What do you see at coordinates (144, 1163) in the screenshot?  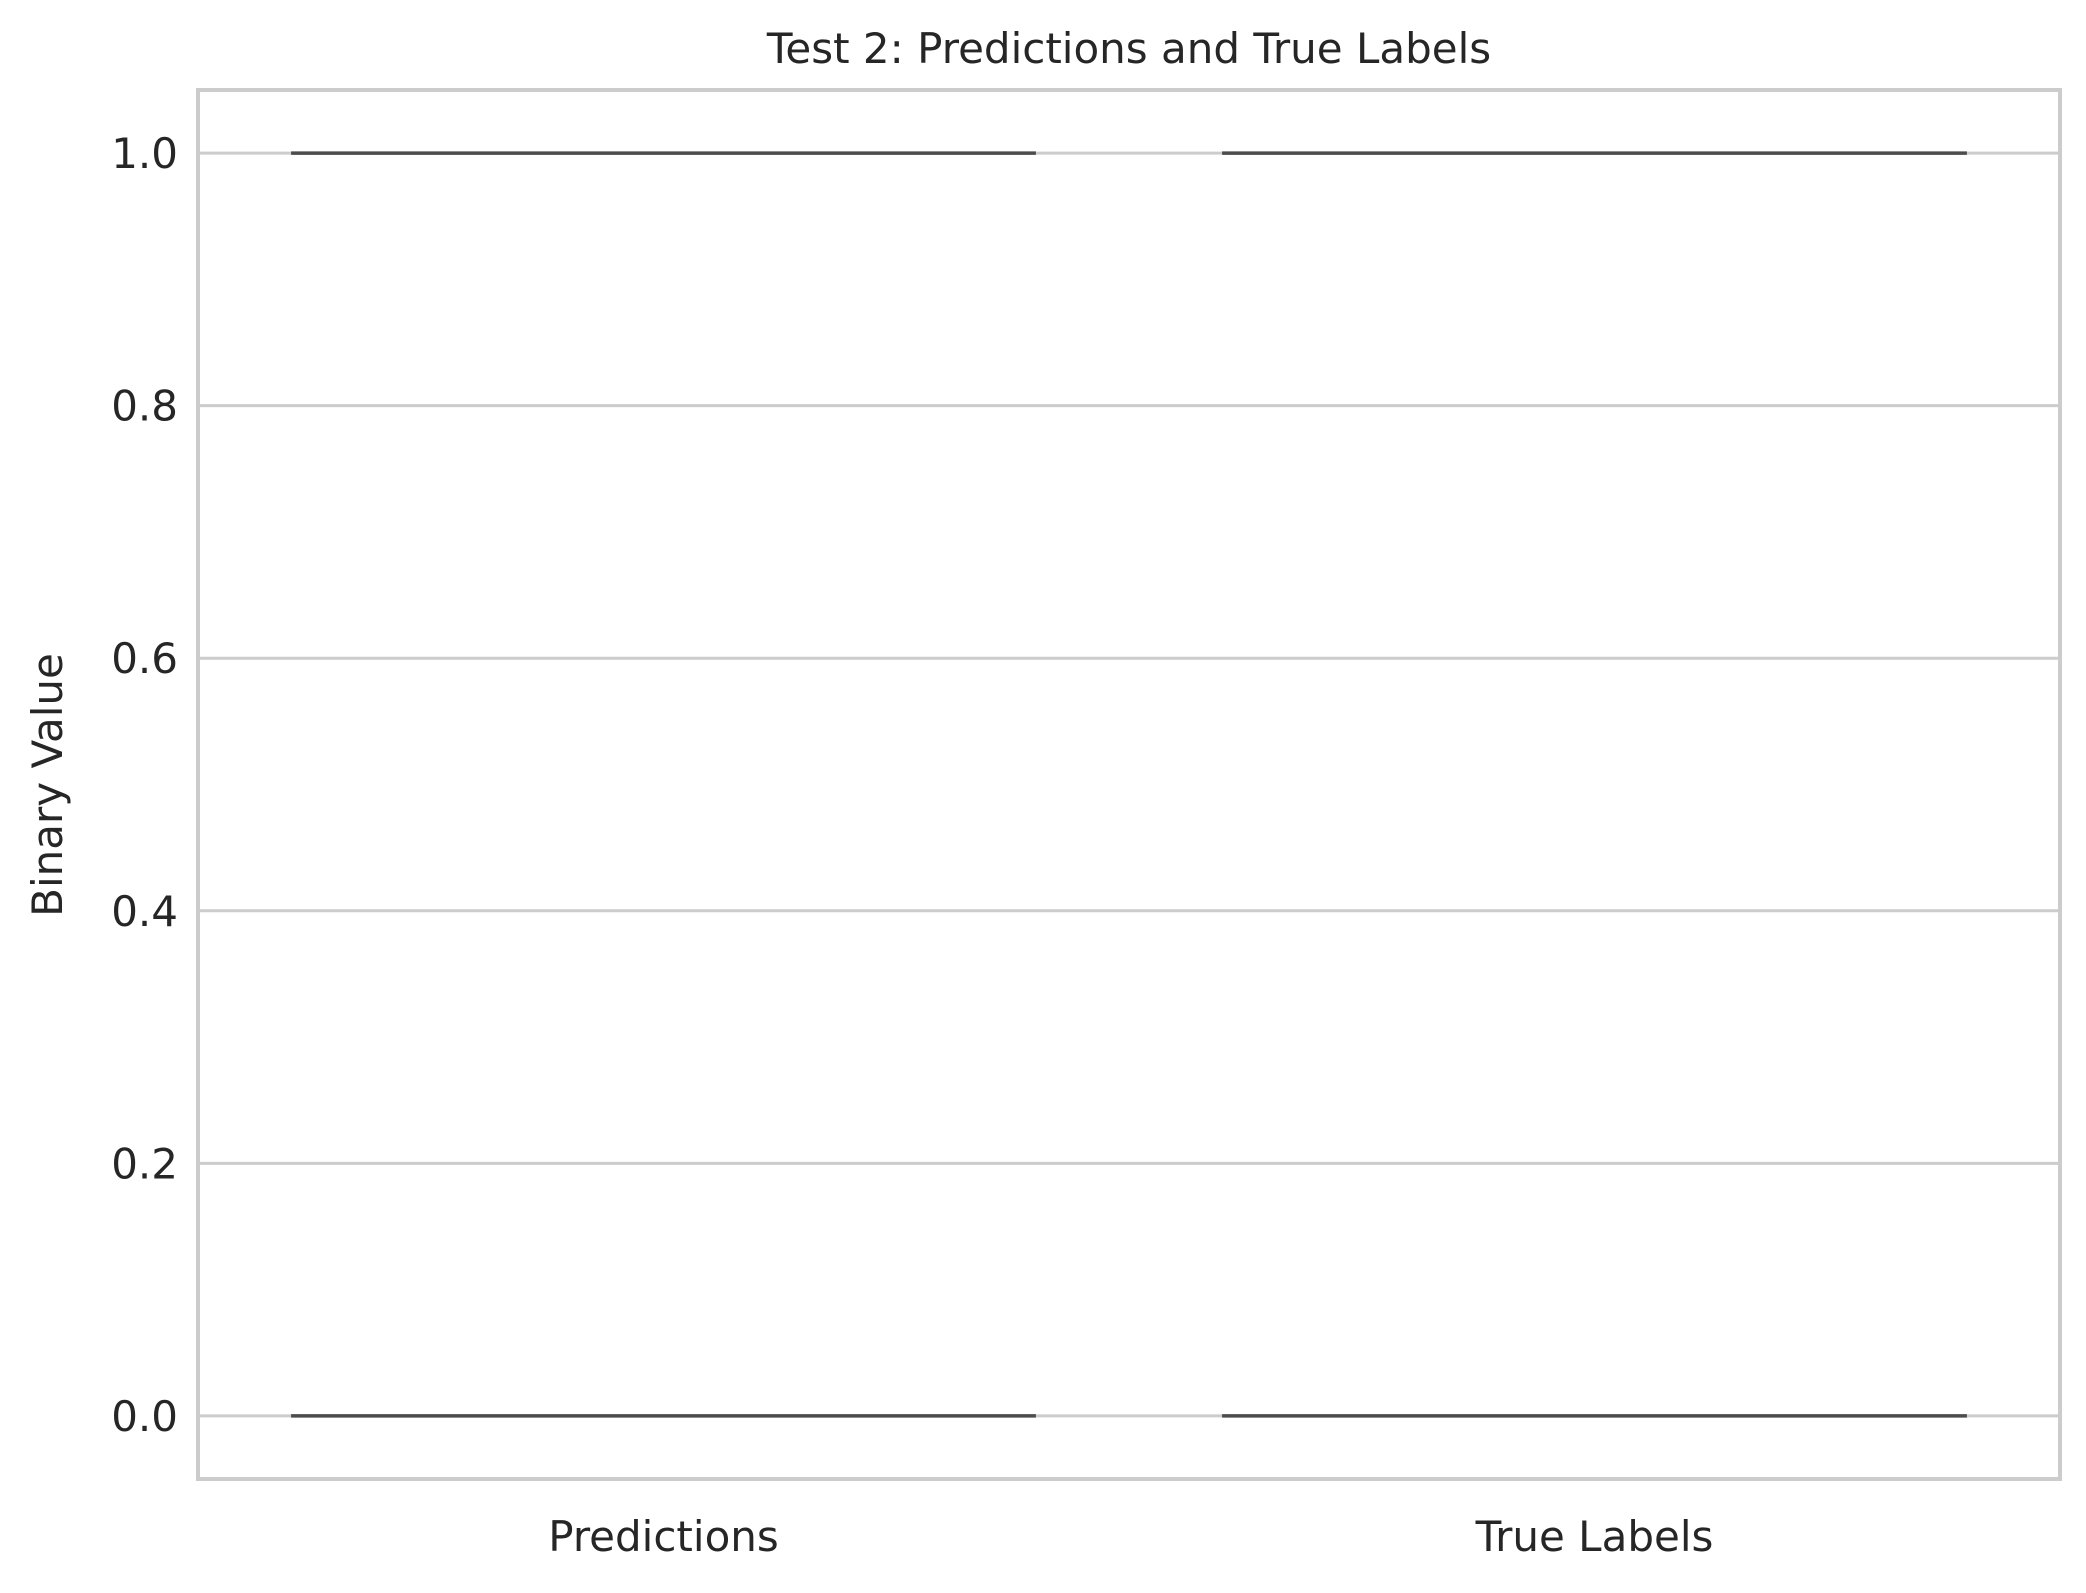 I see `y-tick-label: 0.2` at bounding box center [144, 1163].